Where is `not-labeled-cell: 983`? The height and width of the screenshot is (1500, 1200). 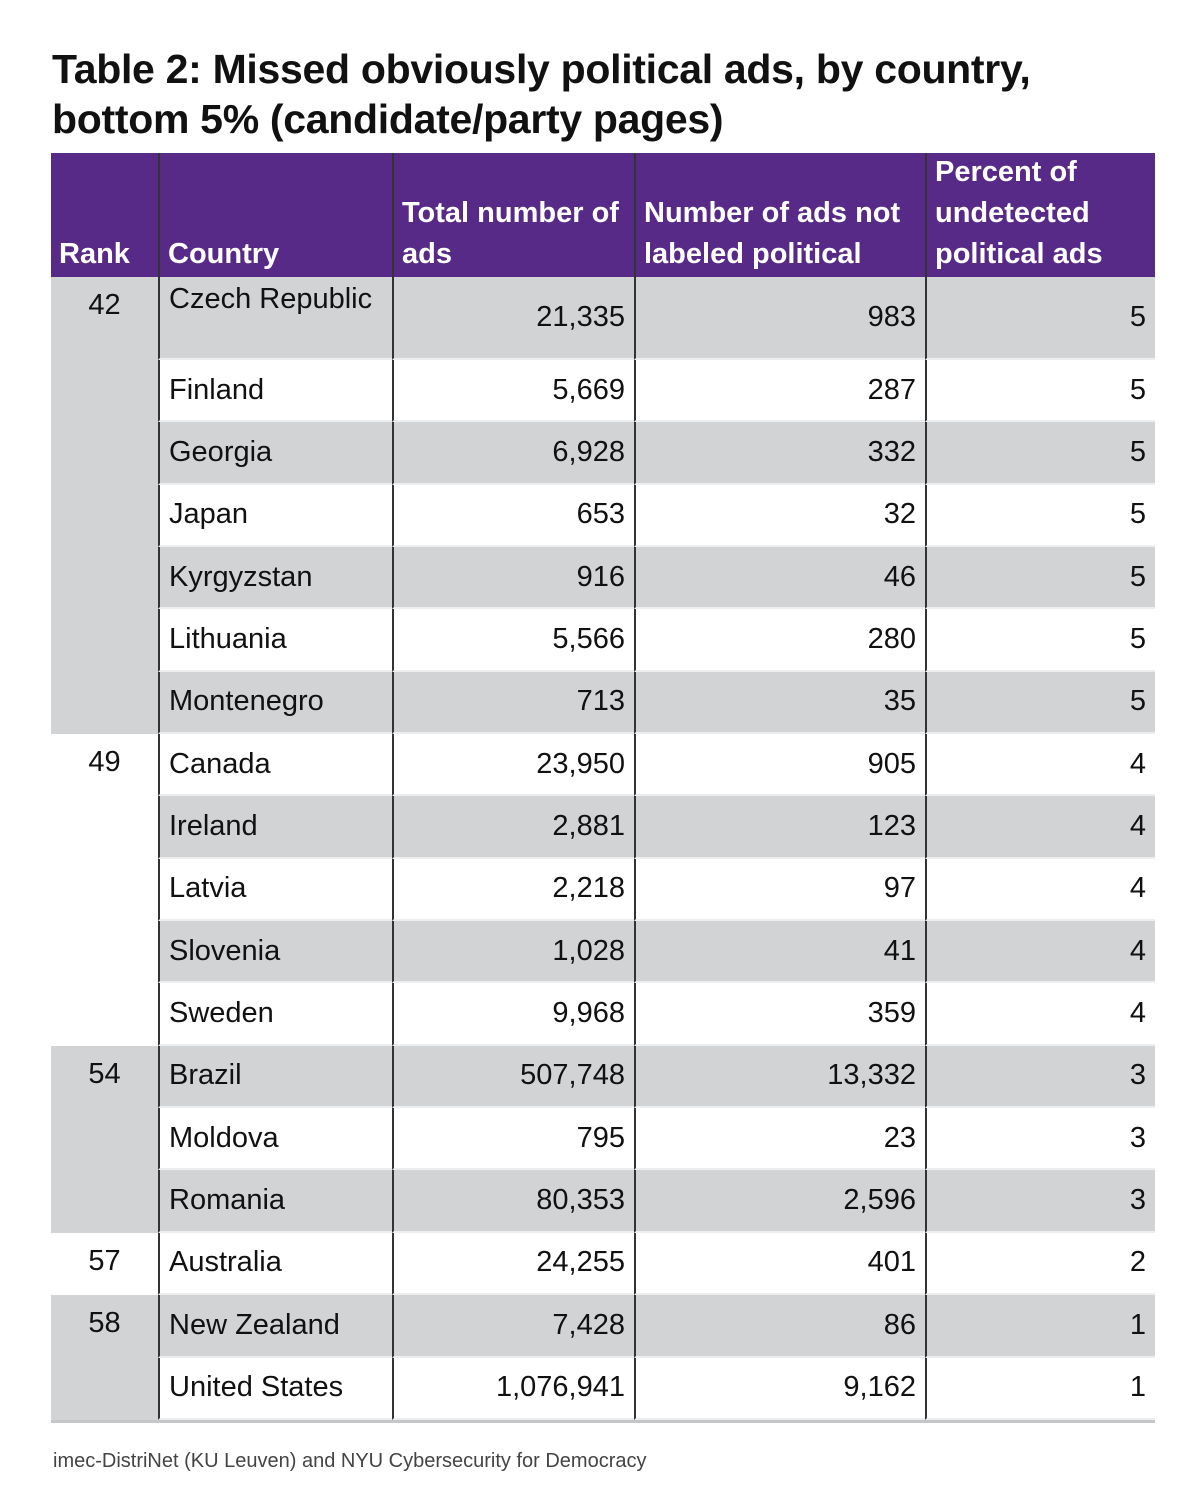
not-labeled-cell: 983 is located at coordinates (779, 318).